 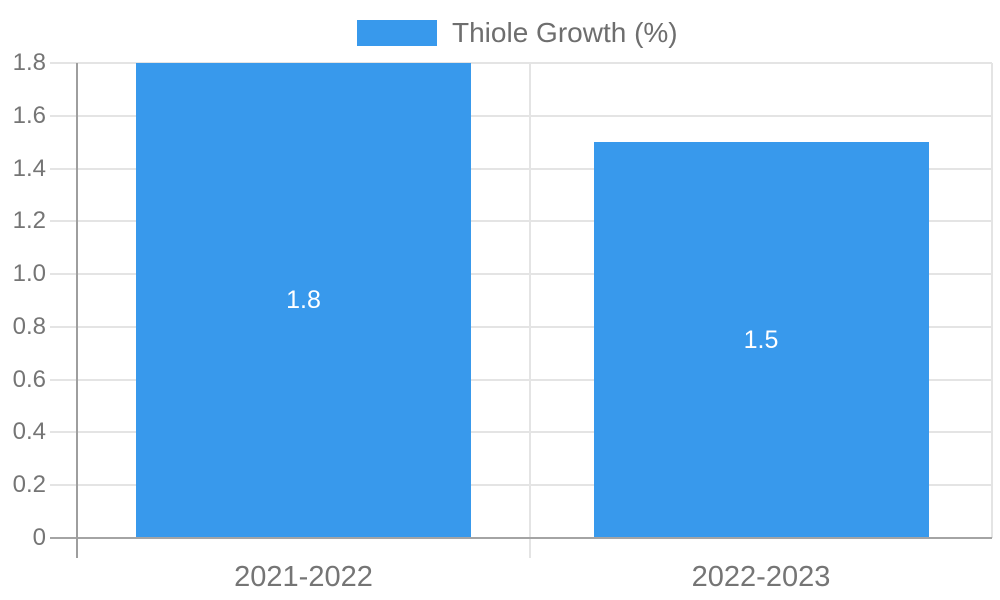 What do you see at coordinates (303, 577) in the screenshot?
I see `x-tick-label: 2021-2022` at bounding box center [303, 577].